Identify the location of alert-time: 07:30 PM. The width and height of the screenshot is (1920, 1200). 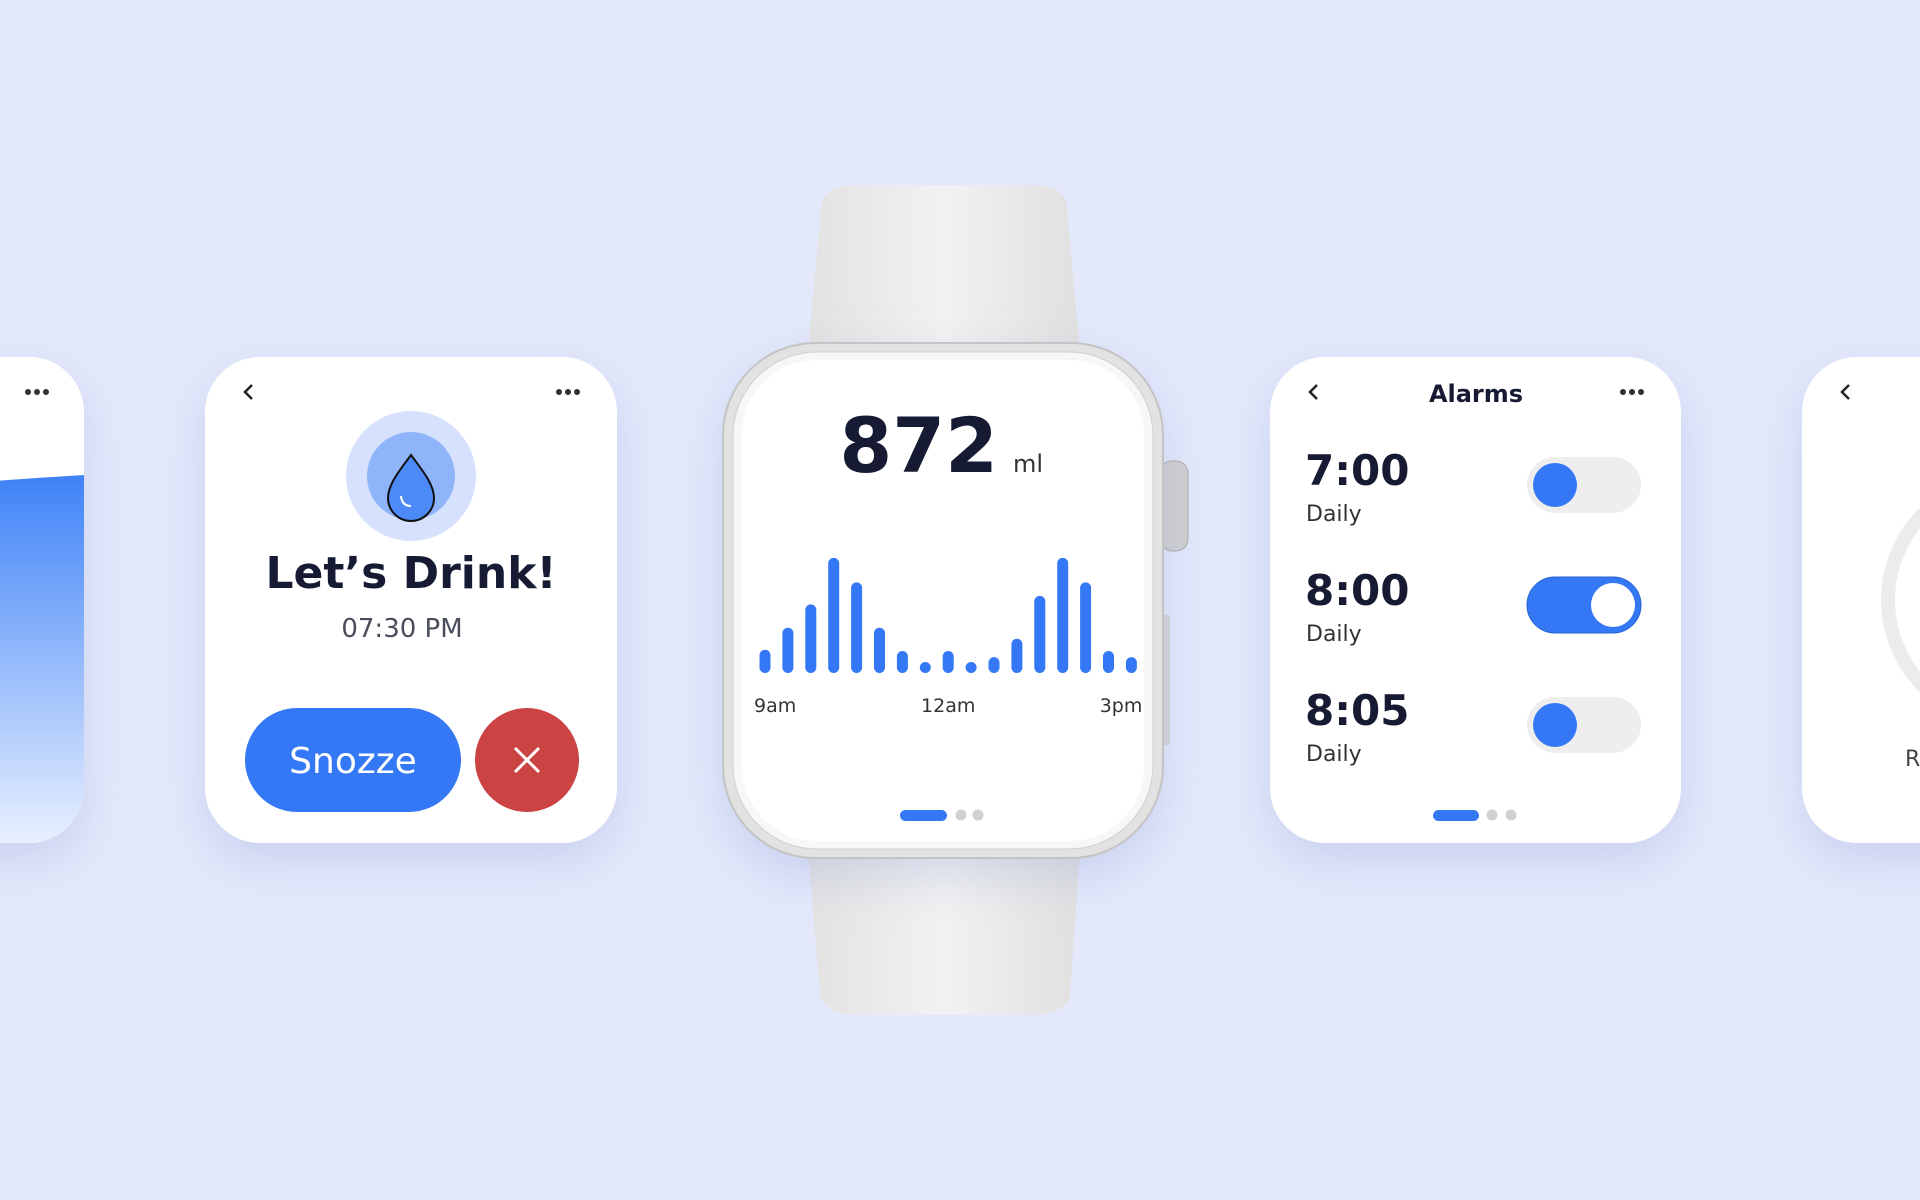
(401, 629).